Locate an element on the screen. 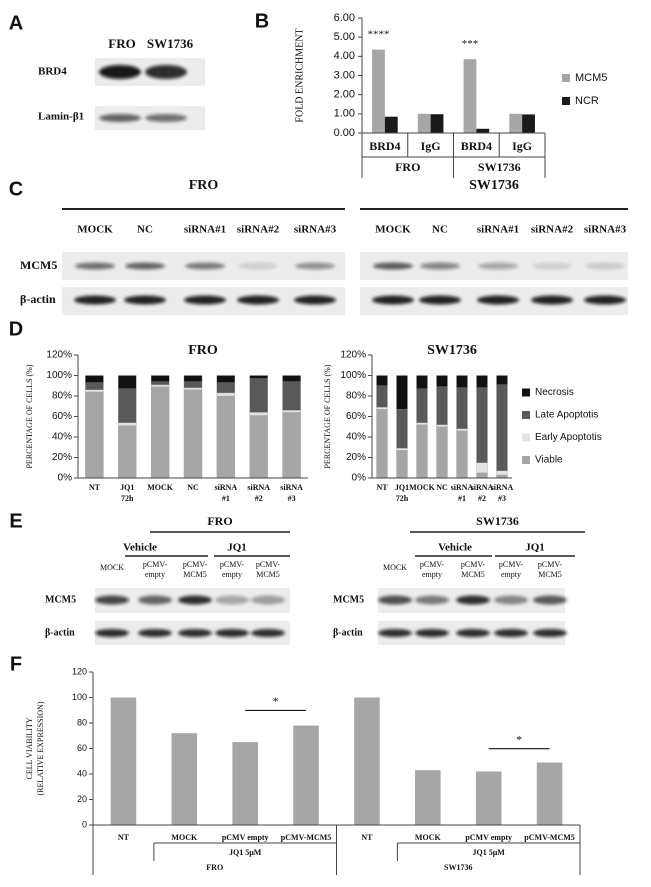  row-label: Lamin-β1 is located at coordinates (61, 117).